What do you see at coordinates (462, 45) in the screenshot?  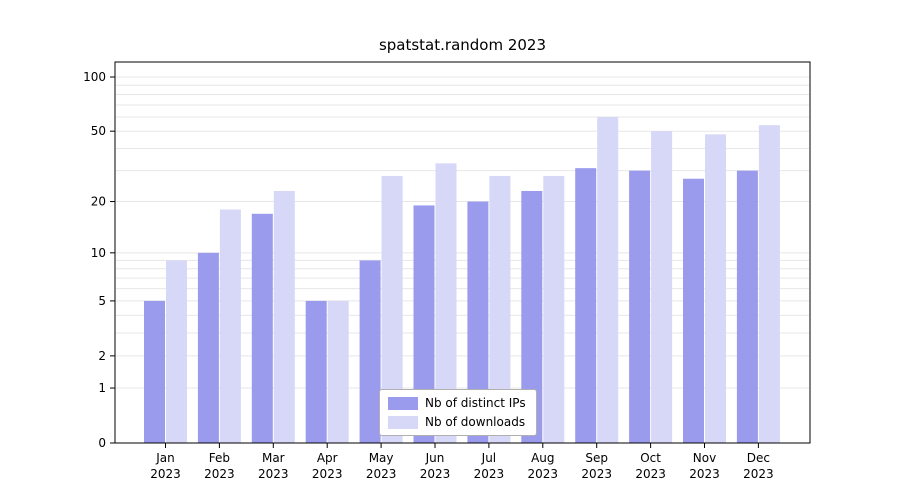 I see `chart-title: spatstat.random 2023` at bounding box center [462, 45].